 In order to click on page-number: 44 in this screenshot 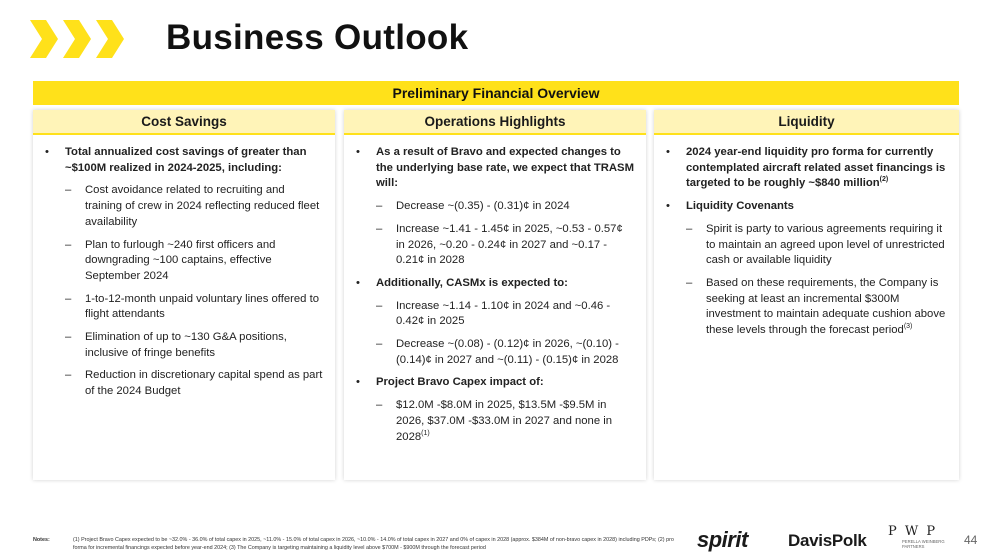, I will do `click(971, 540)`.